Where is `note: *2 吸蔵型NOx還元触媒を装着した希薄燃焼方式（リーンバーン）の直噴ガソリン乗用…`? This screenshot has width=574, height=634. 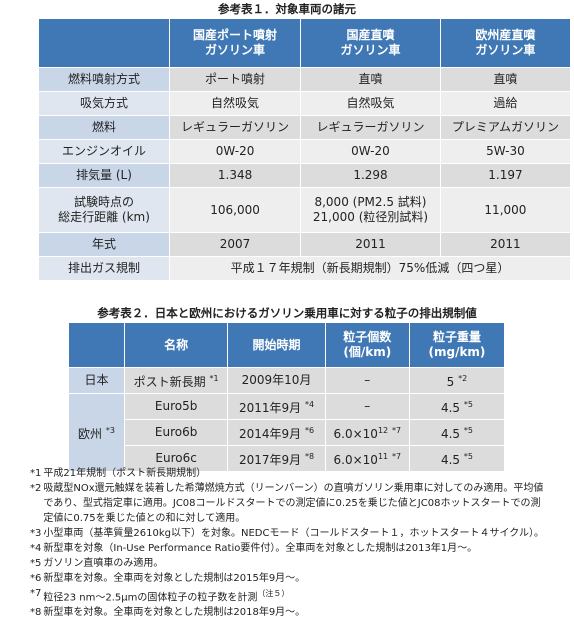 note: *2 吸蔵型NOx還元触媒を装着した希薄燃焼方式（リーンバーン）の直噴ガソリン乗用… is located at coordinates (290, 503).